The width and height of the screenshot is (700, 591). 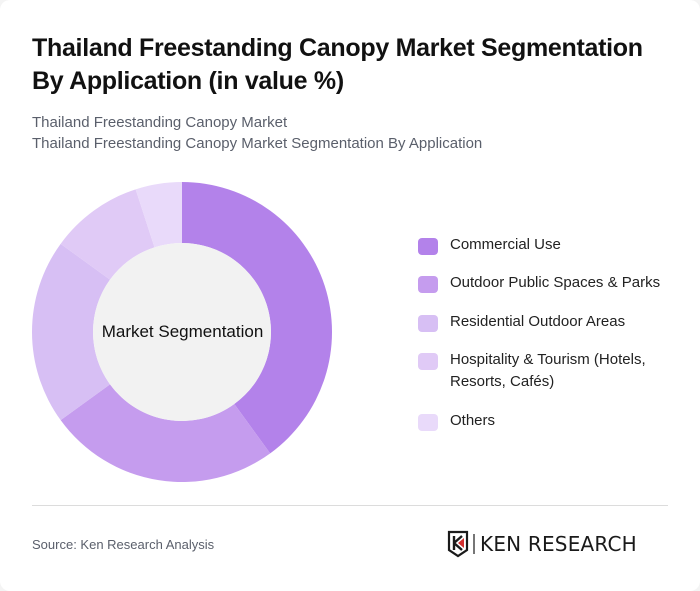 What do you see at coordinates (461, 544) in the screenshot?
I see `ken-research-shield-icon` at bounding box center [461, 544].